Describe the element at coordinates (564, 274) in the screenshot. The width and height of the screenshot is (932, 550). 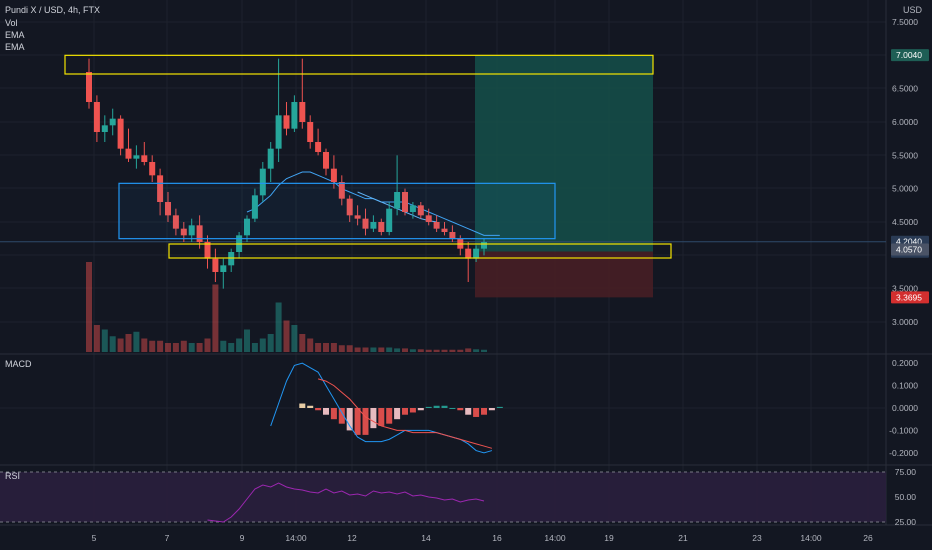
I see `loss-zone` at that location.